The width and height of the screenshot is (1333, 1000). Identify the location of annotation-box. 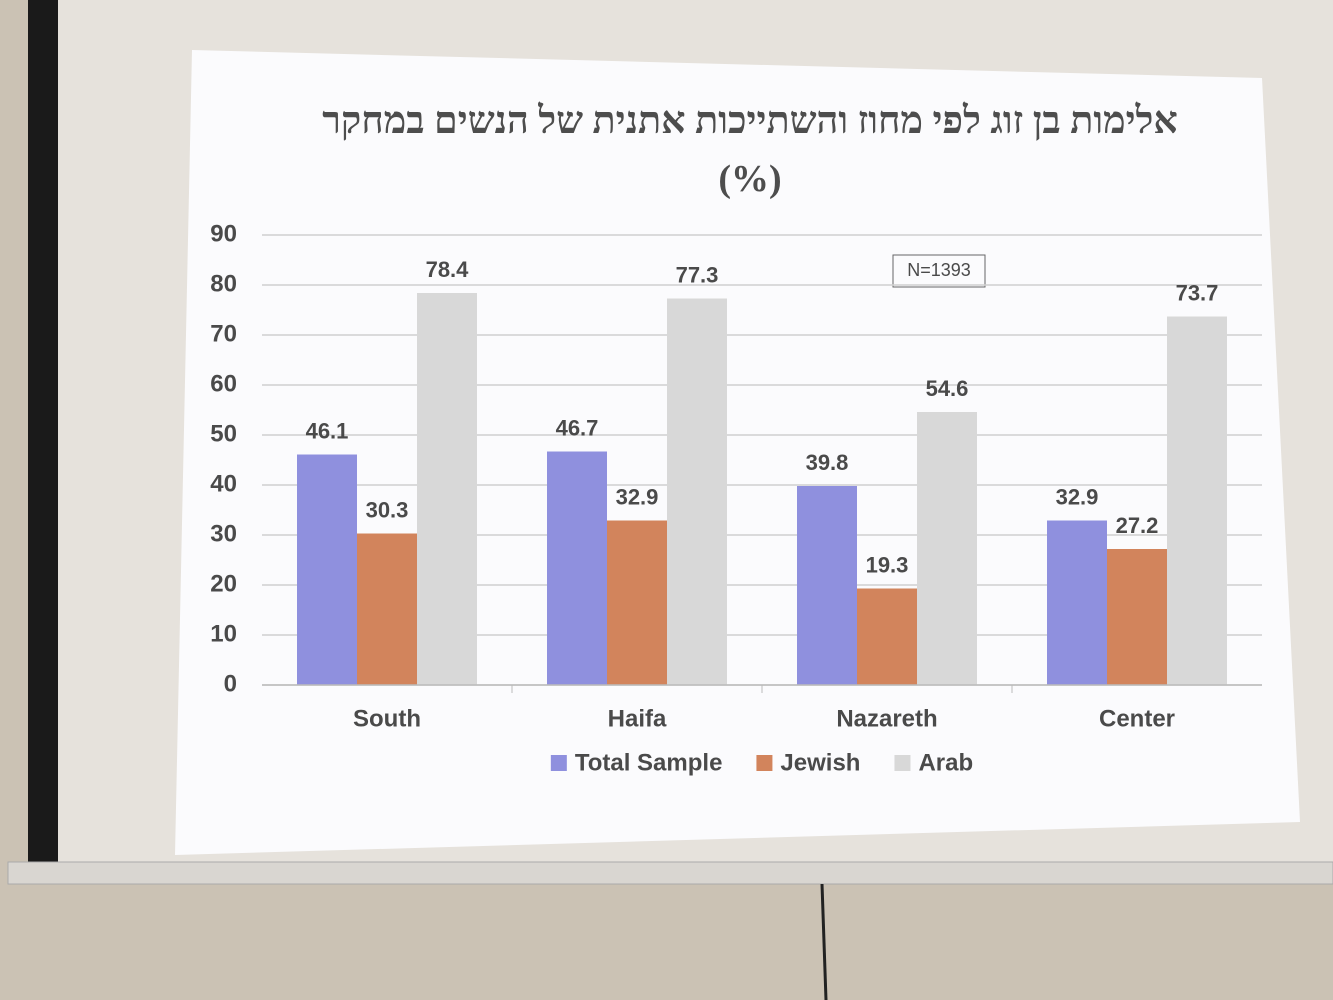
(939, 271).